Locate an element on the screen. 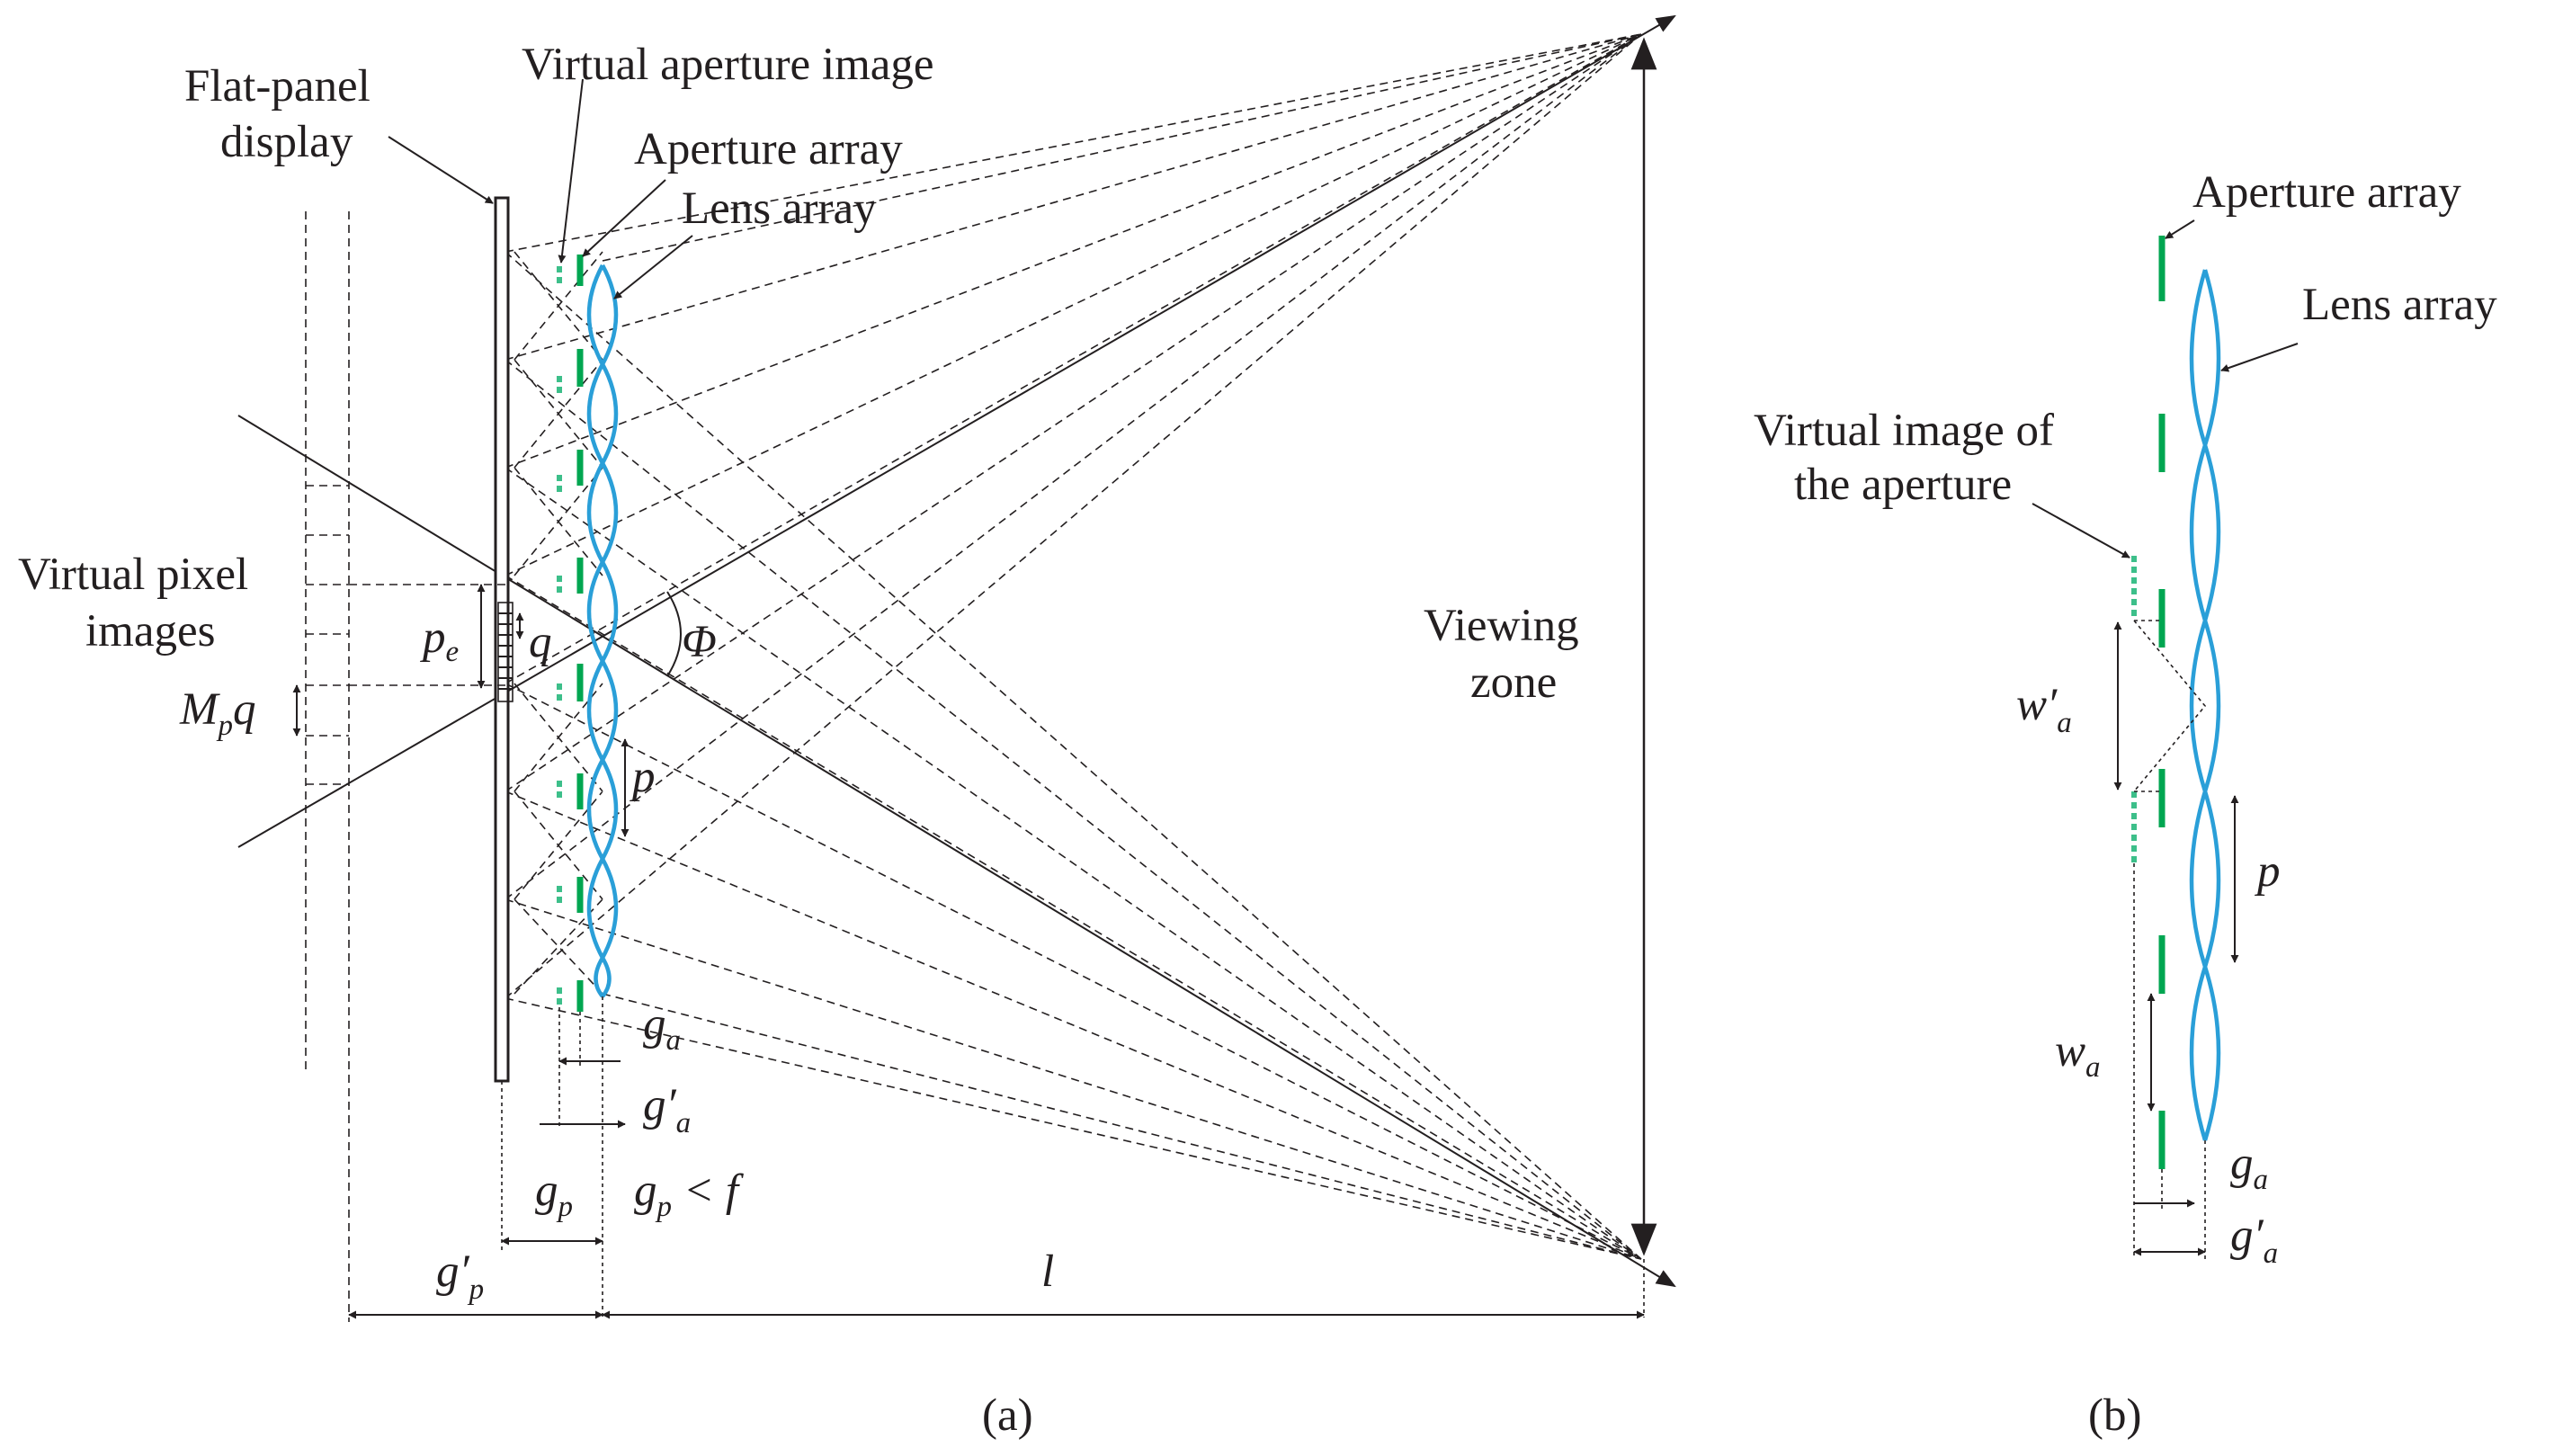 This screenshot has width=2563, height=1456. pixel-ticks is located at coordinates (505, 652).